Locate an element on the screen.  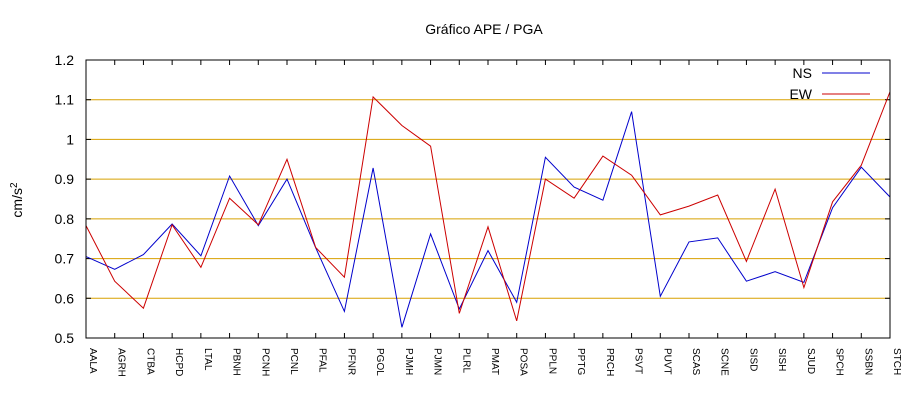
x-tick-label: PUVT is located at coordinates (666, 361).